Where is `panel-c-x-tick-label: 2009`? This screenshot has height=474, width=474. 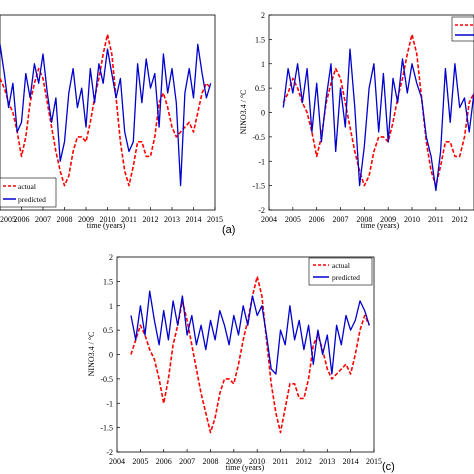 panel-c-x-tick-label: 2009 is located at coordinates (234, 461).